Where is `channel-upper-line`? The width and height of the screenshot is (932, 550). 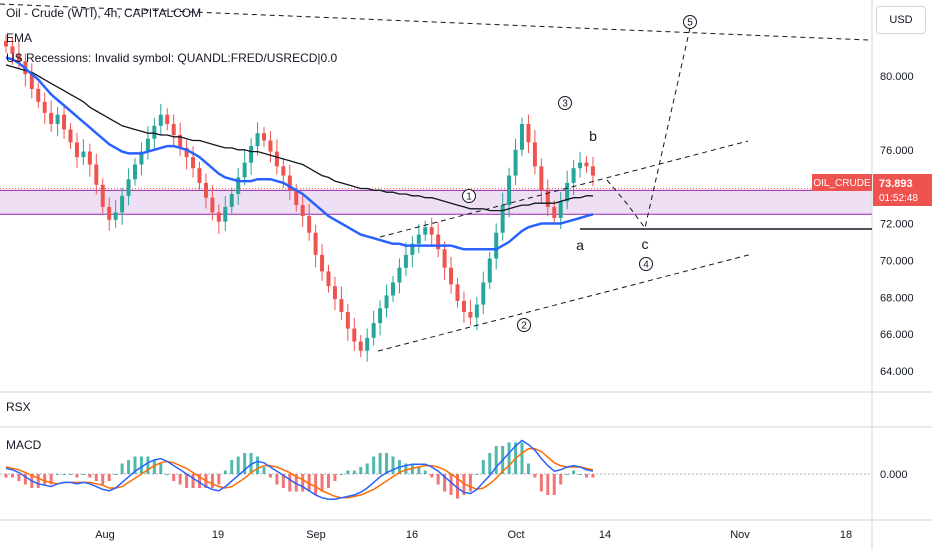
channel-upper-line is located at coordinates (564, 189).